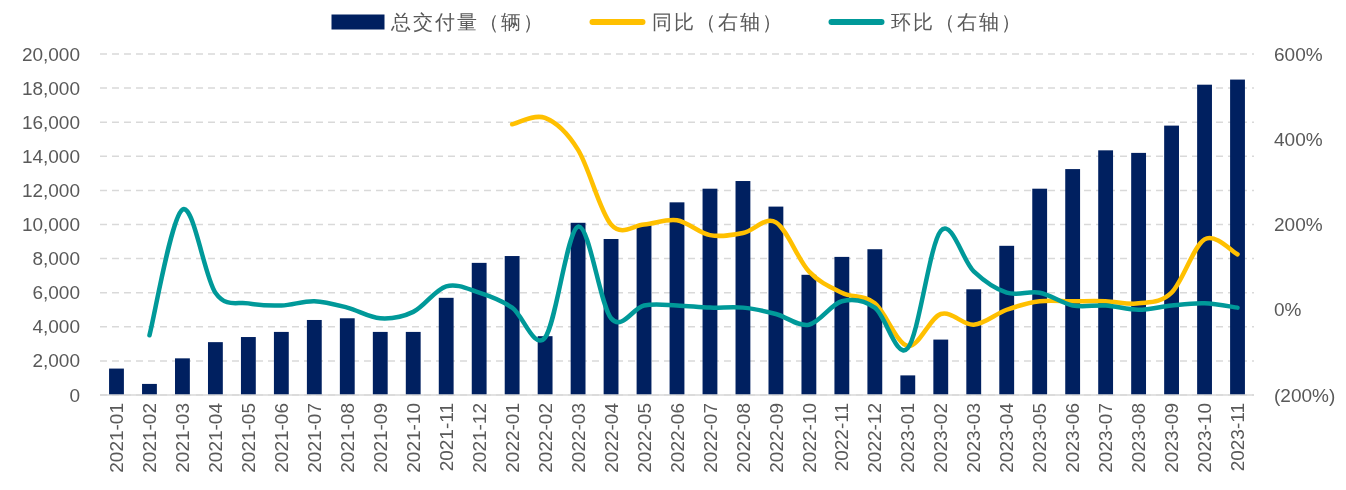 The width and height of the screenshot is (1346, 490). What do you see at coordinates (467, 22) in the screenshot?
I see `legend-label: 总交付量（辆）` at bounding box center [467, 22].